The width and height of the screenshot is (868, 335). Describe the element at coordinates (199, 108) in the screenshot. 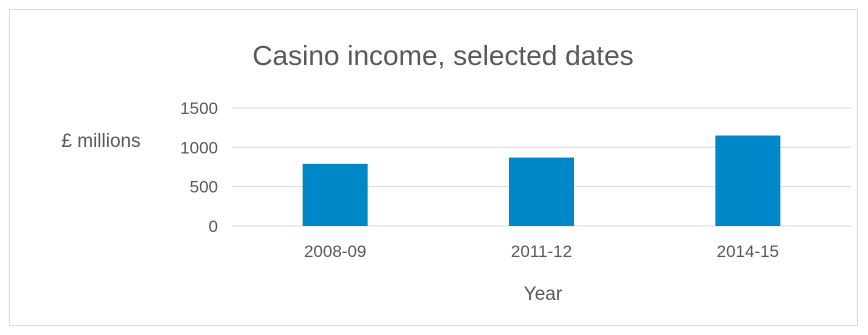

I see `y-tick-label: 1500` at that location.